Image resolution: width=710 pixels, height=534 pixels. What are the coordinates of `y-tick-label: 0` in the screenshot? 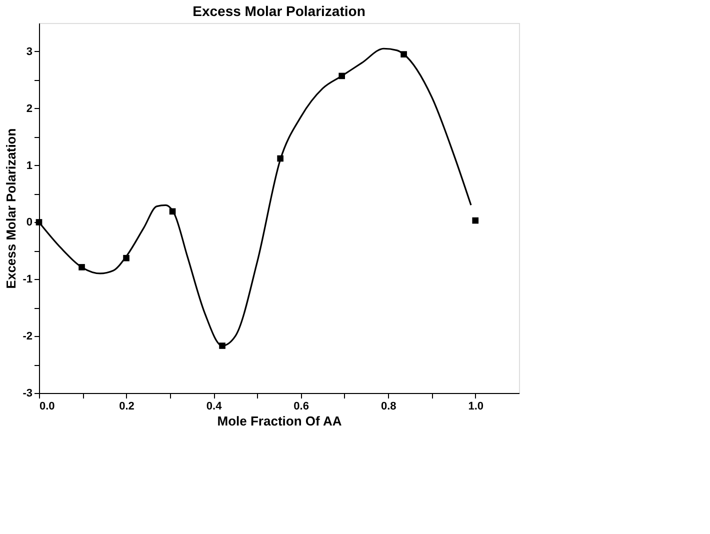 It's located at (29, 222).